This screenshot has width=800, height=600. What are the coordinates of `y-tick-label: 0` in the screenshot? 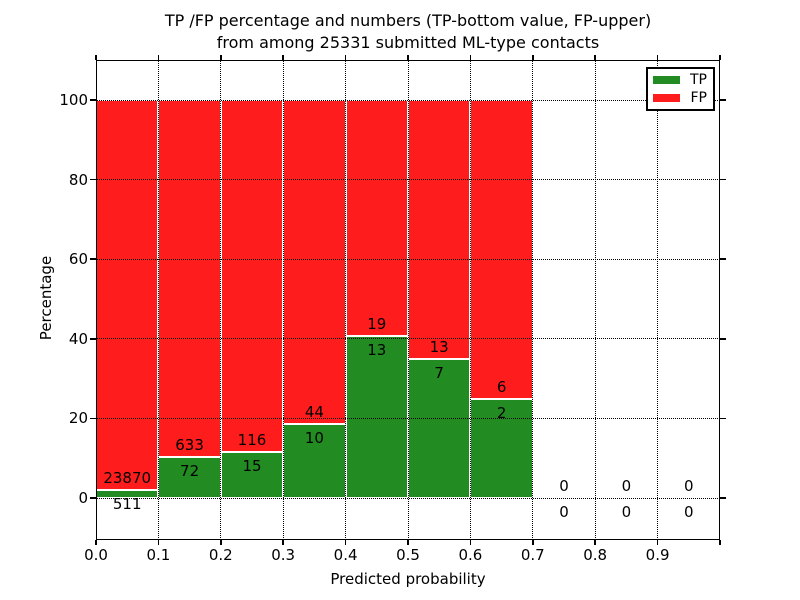 It's located at (83, 498).